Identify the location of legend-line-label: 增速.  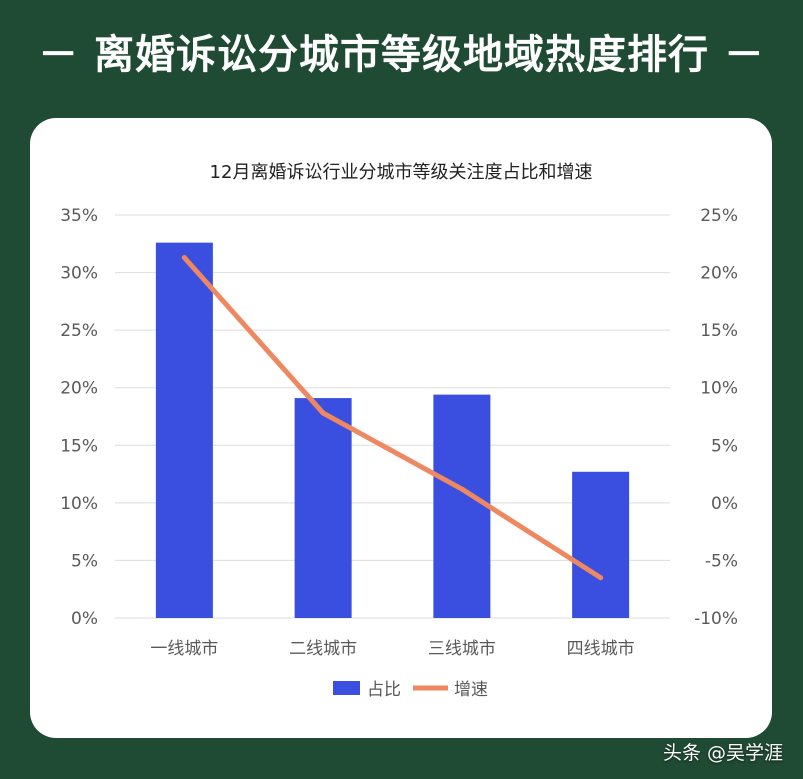
(471, 690).